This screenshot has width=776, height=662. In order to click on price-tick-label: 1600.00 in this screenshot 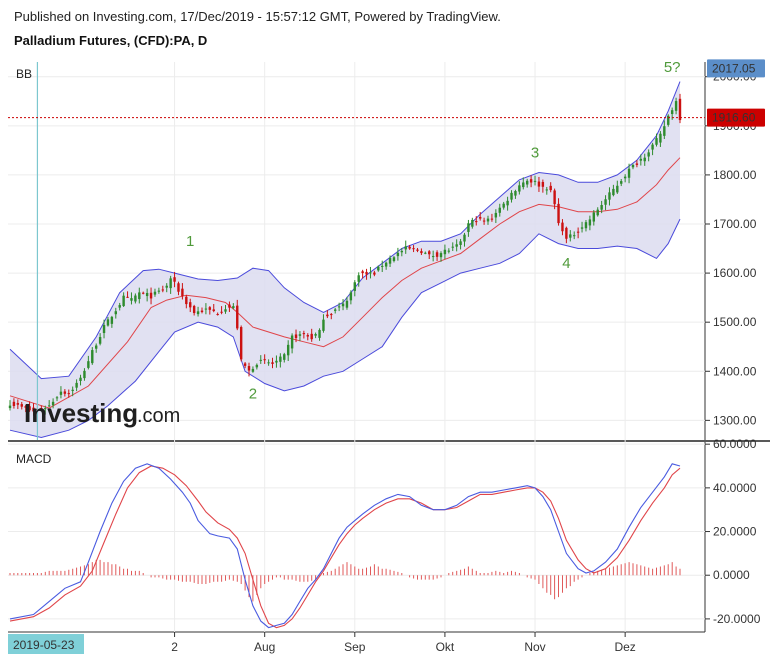, I will do `click(735, 273)`.